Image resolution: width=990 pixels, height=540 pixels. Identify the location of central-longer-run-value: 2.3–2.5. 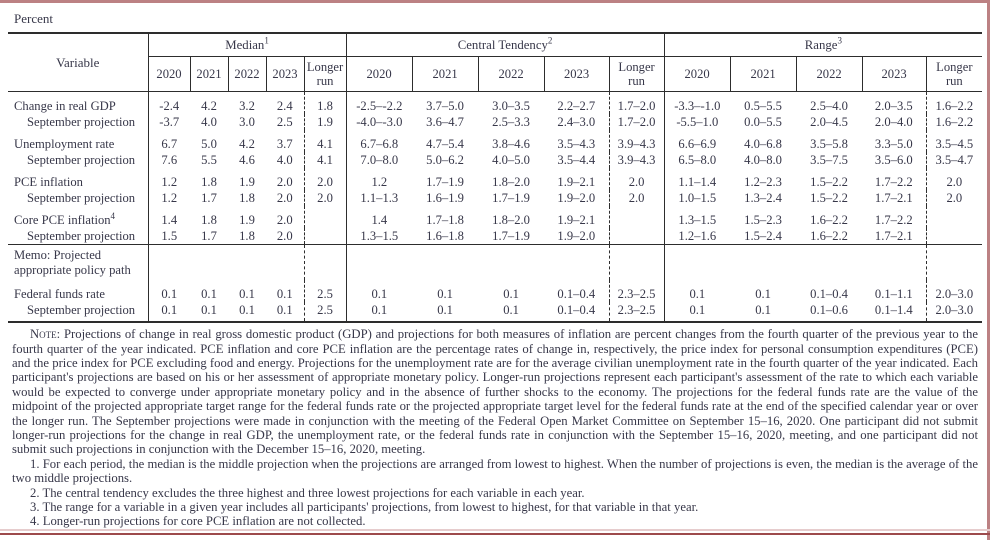
(636, 312).